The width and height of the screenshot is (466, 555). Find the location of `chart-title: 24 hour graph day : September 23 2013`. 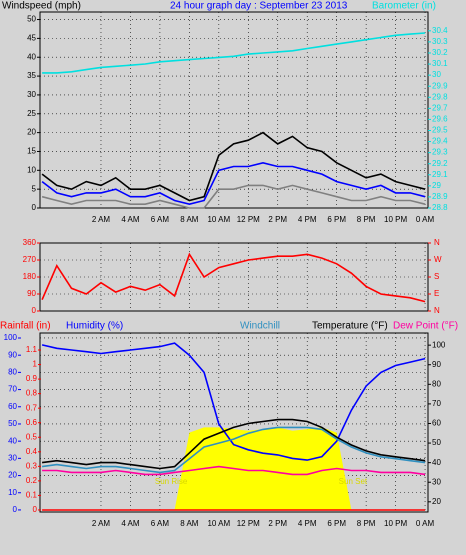

chart-title: 24 hour graph day : September 23 2013 is located at coordinates (259, 6).